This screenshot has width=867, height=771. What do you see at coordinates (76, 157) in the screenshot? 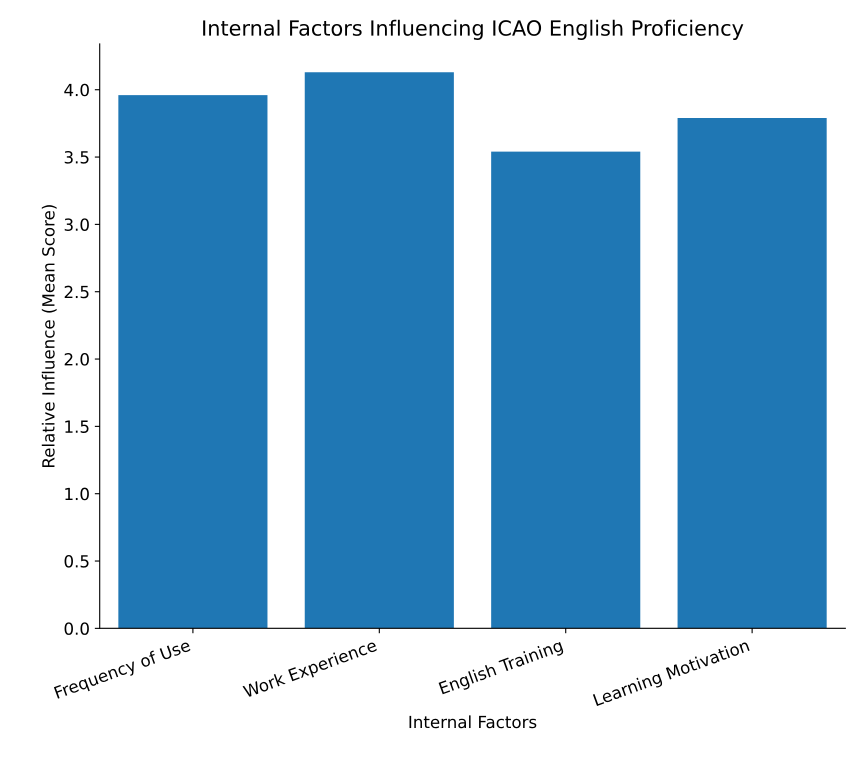
I see `y-tick-label: 3.5` at bounding box center [76, 157].